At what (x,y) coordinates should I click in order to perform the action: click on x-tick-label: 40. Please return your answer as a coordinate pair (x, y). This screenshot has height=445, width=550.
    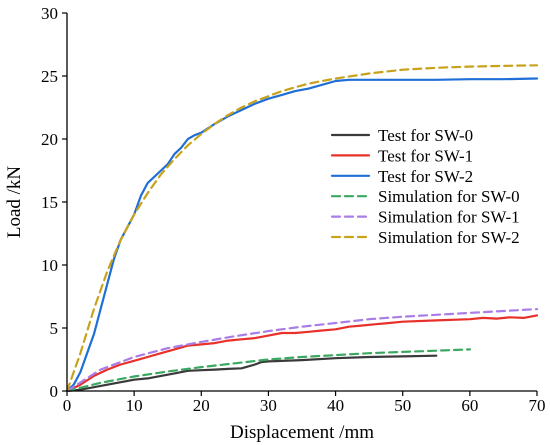
    Looking at the image, I should click on (335, 405).